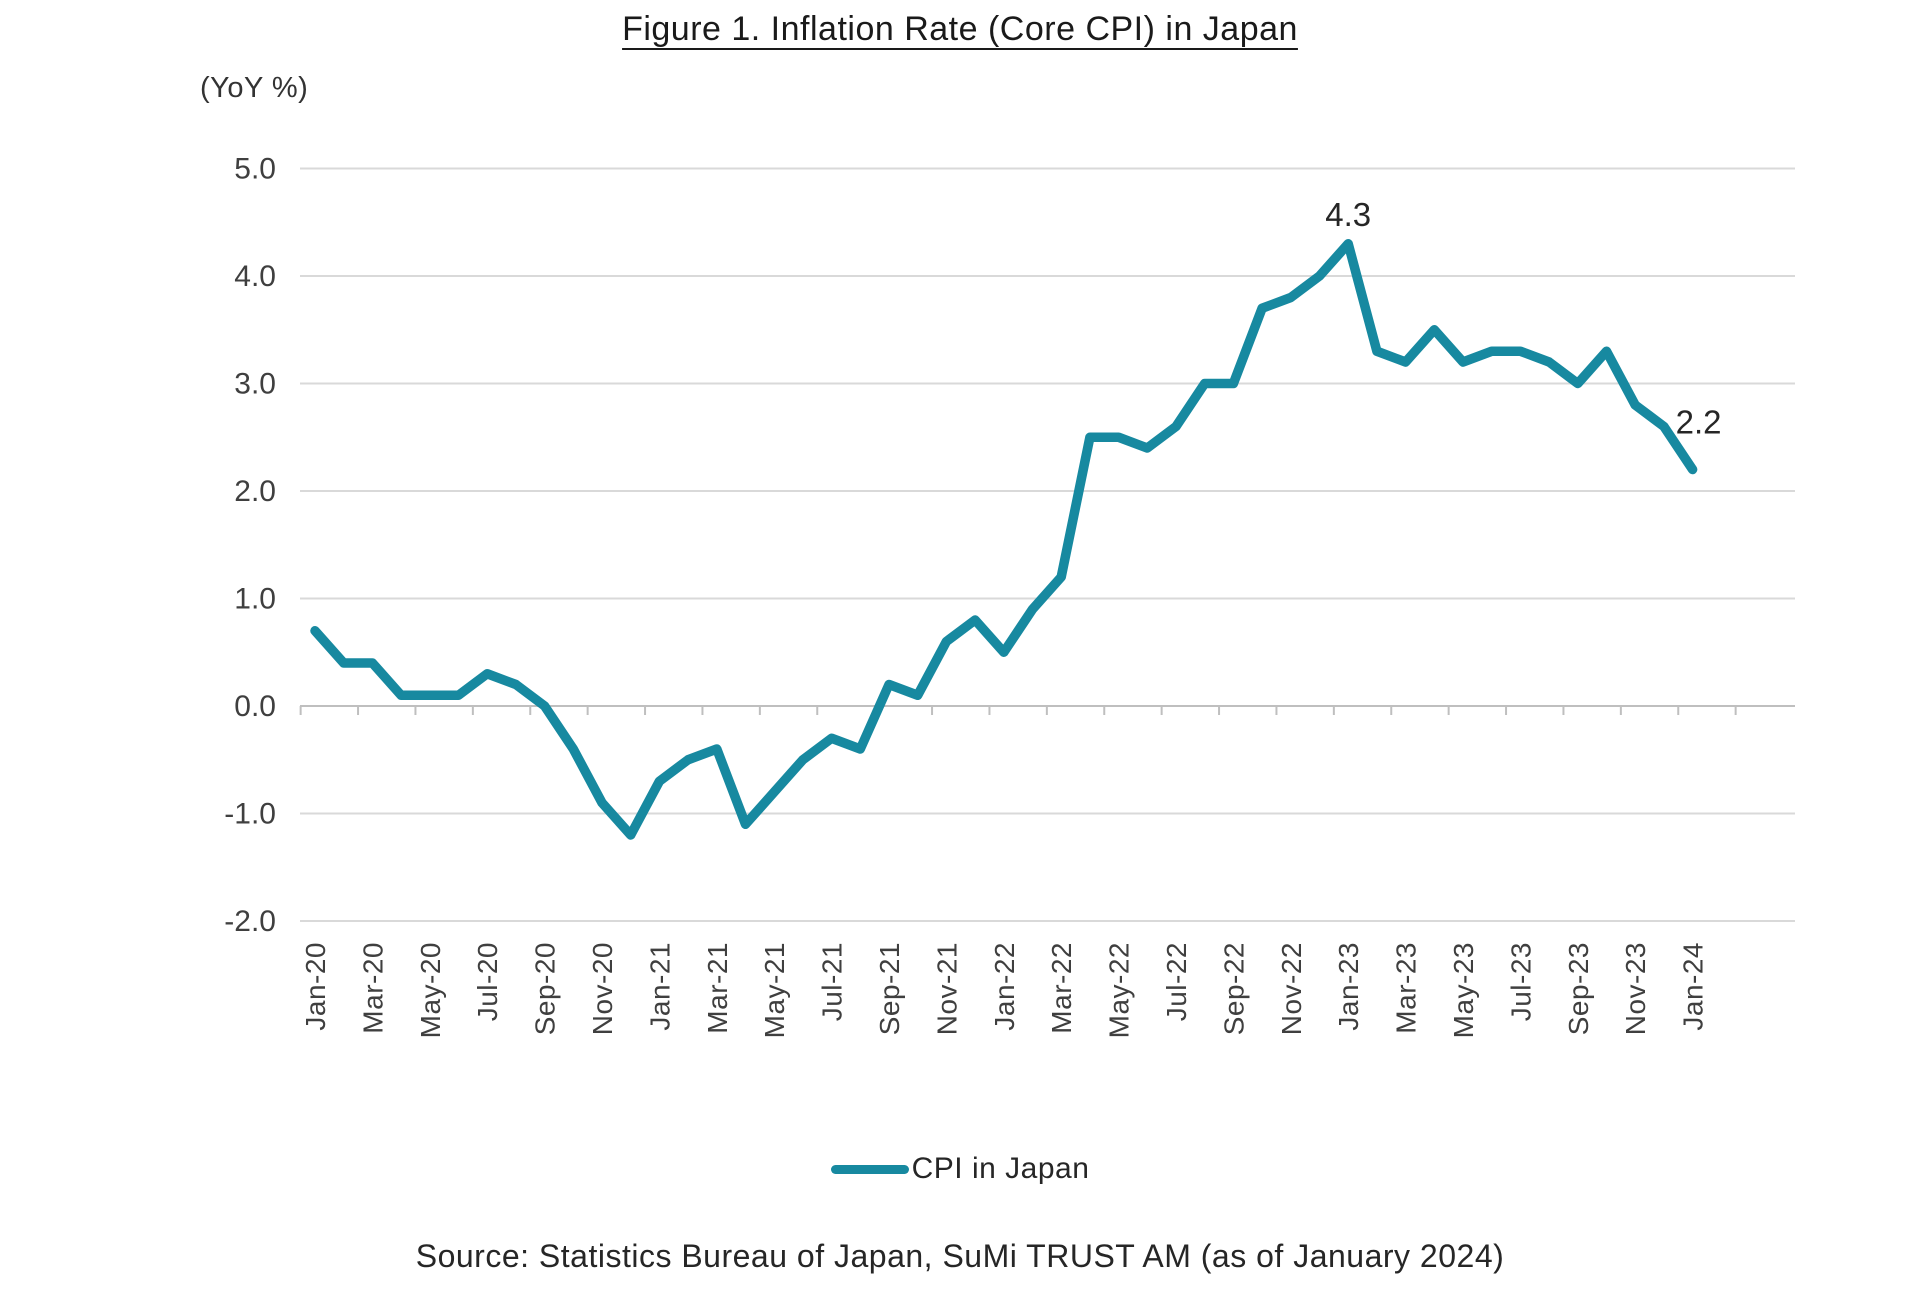  What do you see at coordinates (1693, 986) in the screenshot?
I see `x-axis-tick-label: Jan-24` at bounding box center [1693, 986].